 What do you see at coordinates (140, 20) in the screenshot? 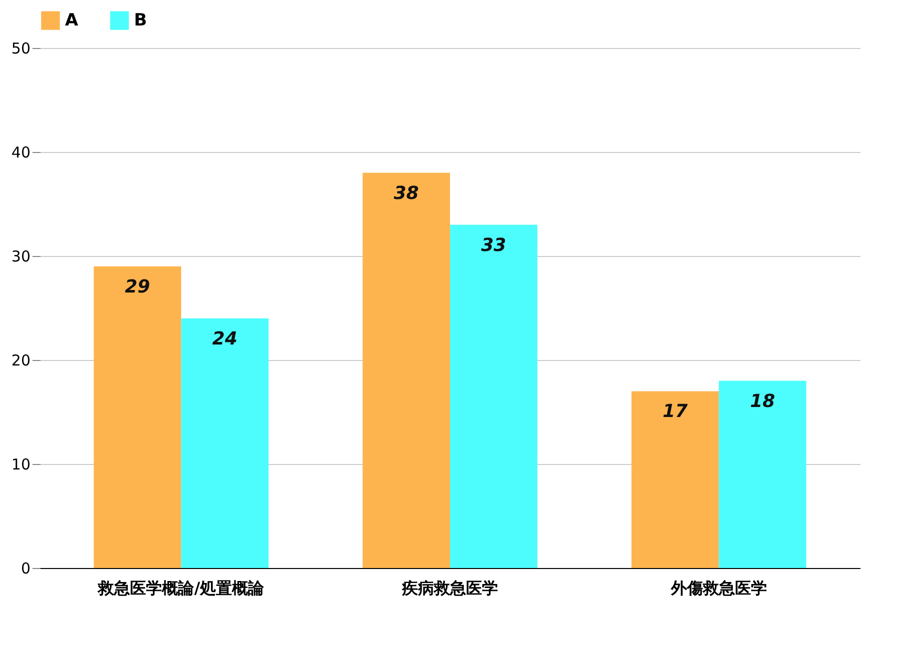
I see `legend-label: B` at bounding box center [140, 20].